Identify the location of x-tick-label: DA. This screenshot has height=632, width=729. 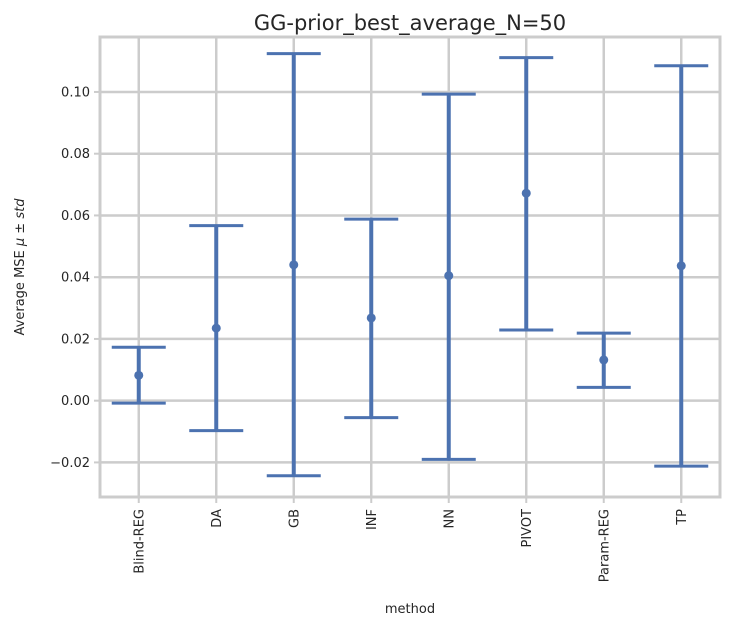
(217, 518).